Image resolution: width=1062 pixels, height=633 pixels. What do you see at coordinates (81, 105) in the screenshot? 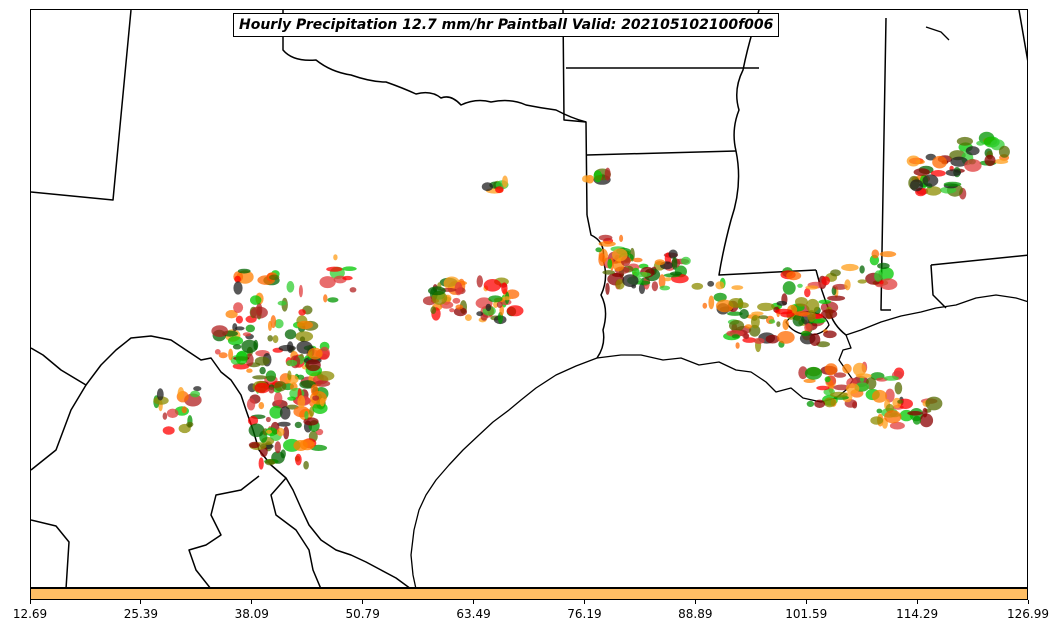
I see `border-nm-tx-west` at bounding box center [81, 105].